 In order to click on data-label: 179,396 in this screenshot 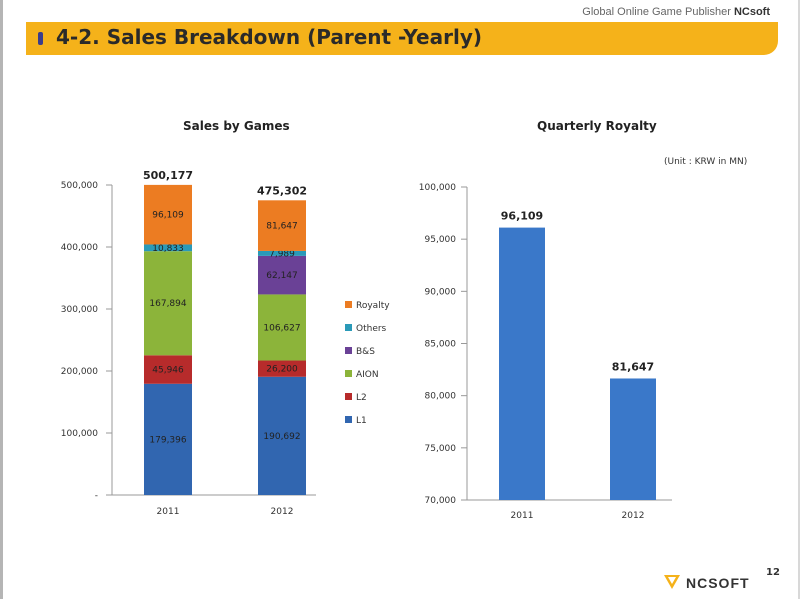, I will do `click(167, 440)`.